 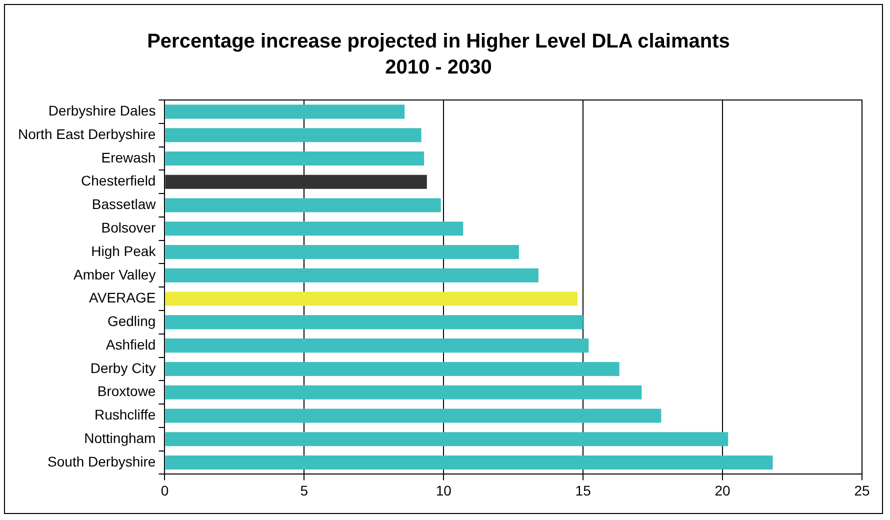 What do you see at coordinates (123, 368) in the screenshot?
I see `y-tick-label: Derby City` at bounding box center [123, 368].